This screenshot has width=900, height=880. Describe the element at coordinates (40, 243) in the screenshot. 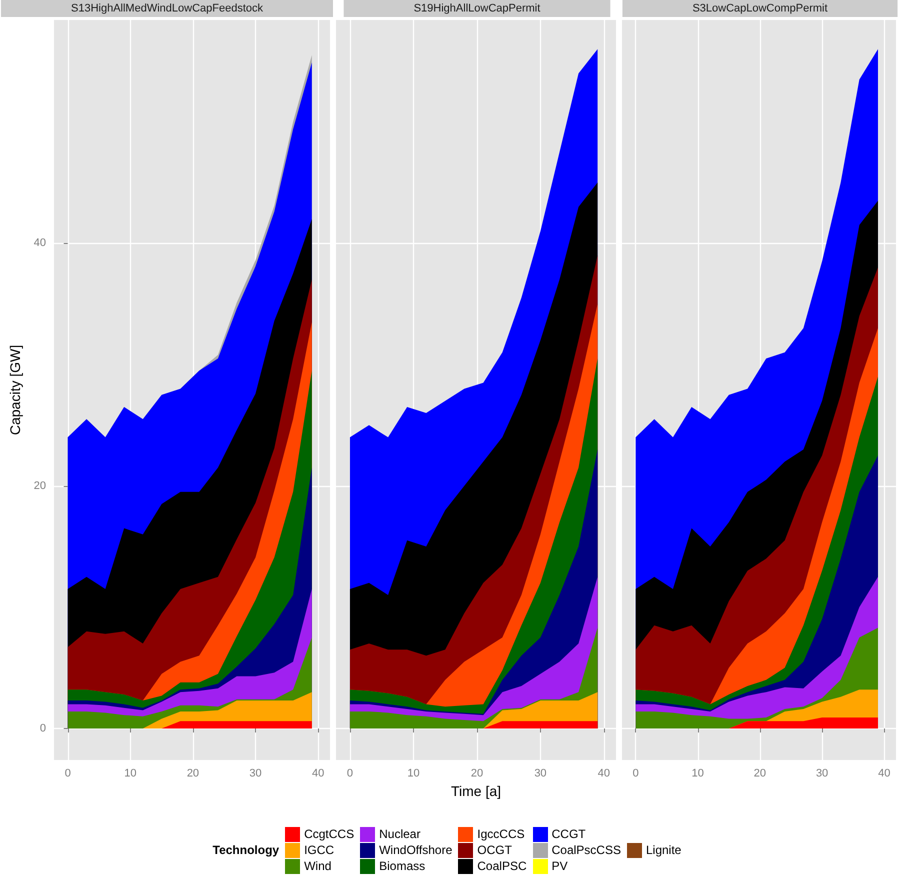

I see `y-tick-label: 40` at that location.